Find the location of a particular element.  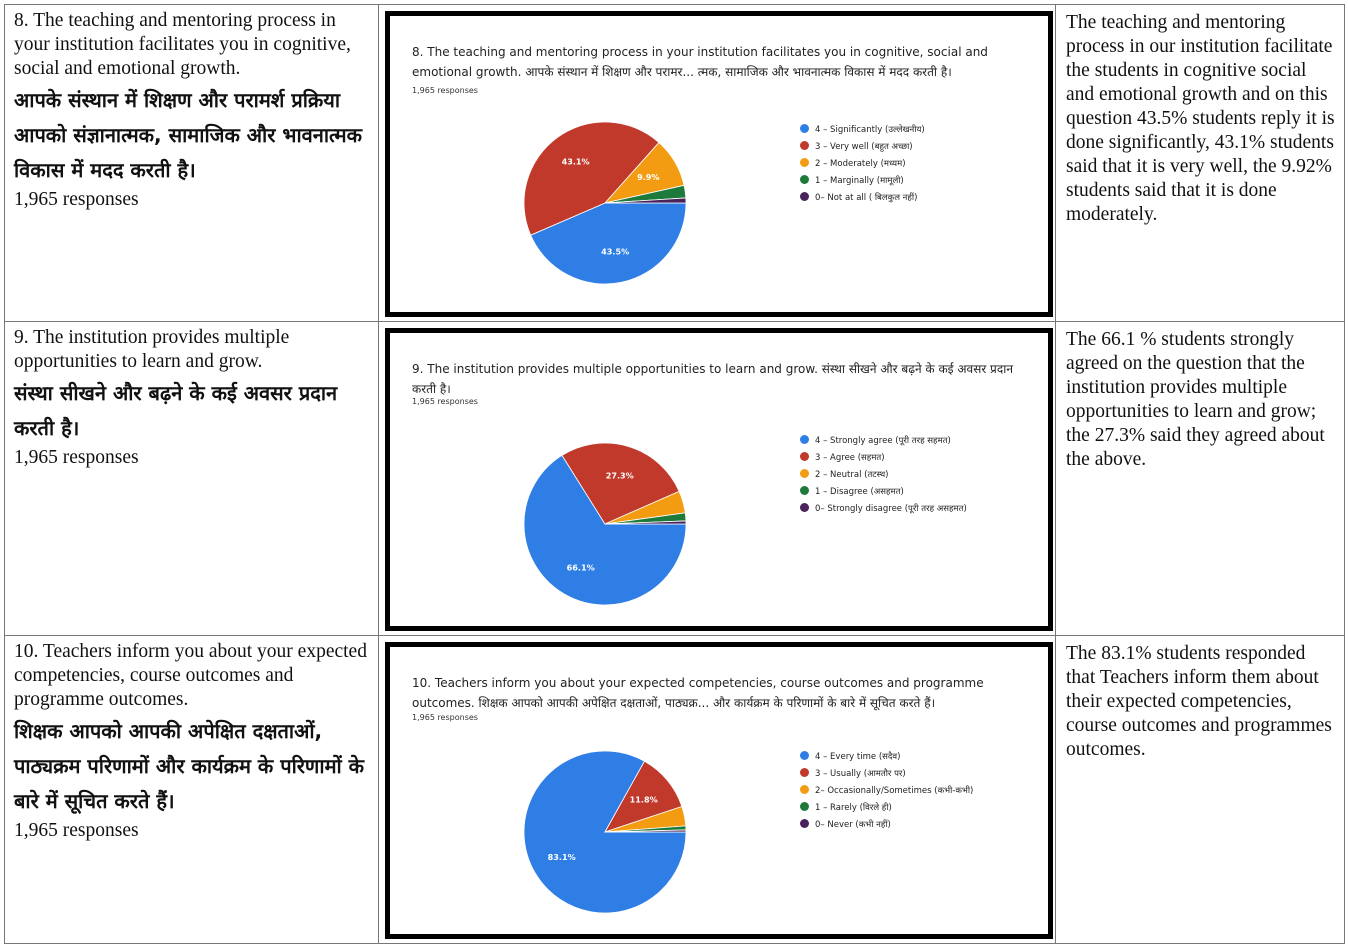

legend-label: 1 – Marginally (मामूली) is located at coordinates (859, 181).